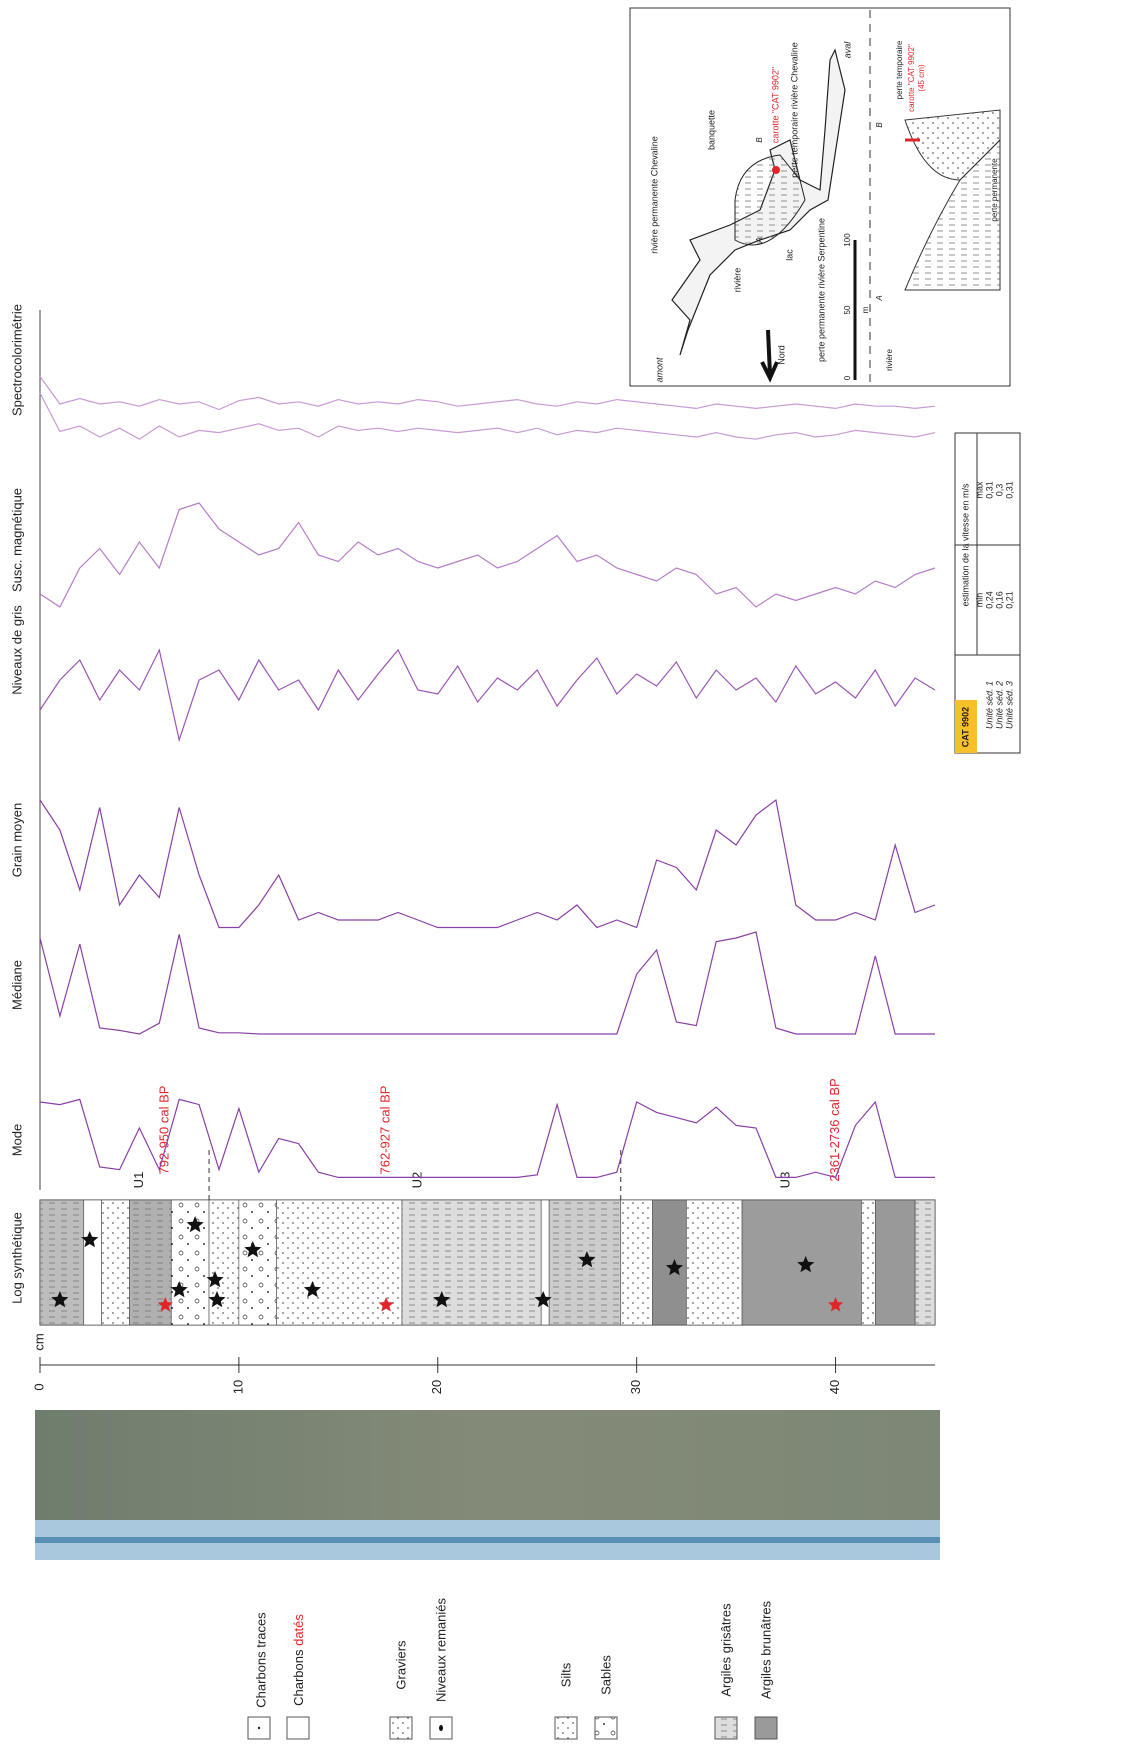 This screenshot has width=1133, height=1749. Describe the element at coordinates (16, 840) in the screenshot. I see `track-label: Grain moyen` at that location.